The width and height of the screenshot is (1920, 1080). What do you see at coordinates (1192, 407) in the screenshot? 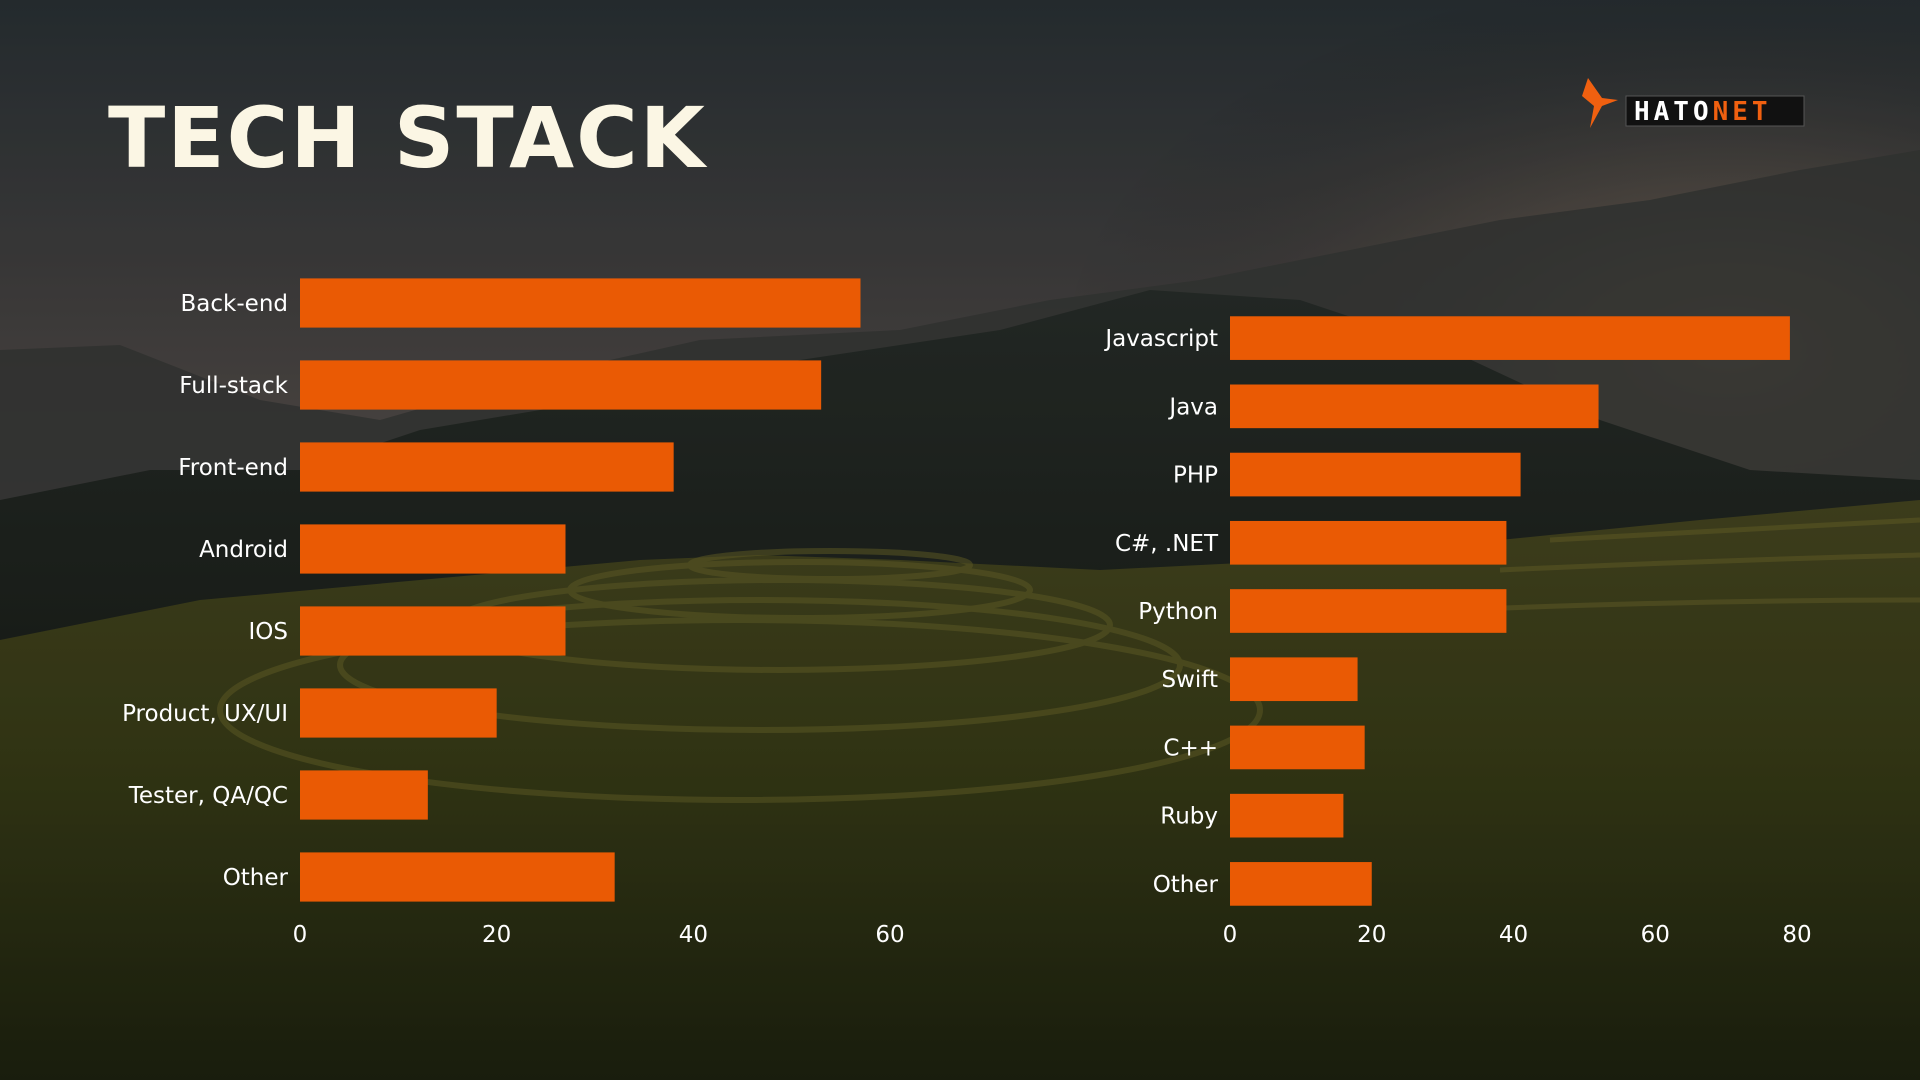
I see `category-label: Java` at bounding box center [1192, 407].